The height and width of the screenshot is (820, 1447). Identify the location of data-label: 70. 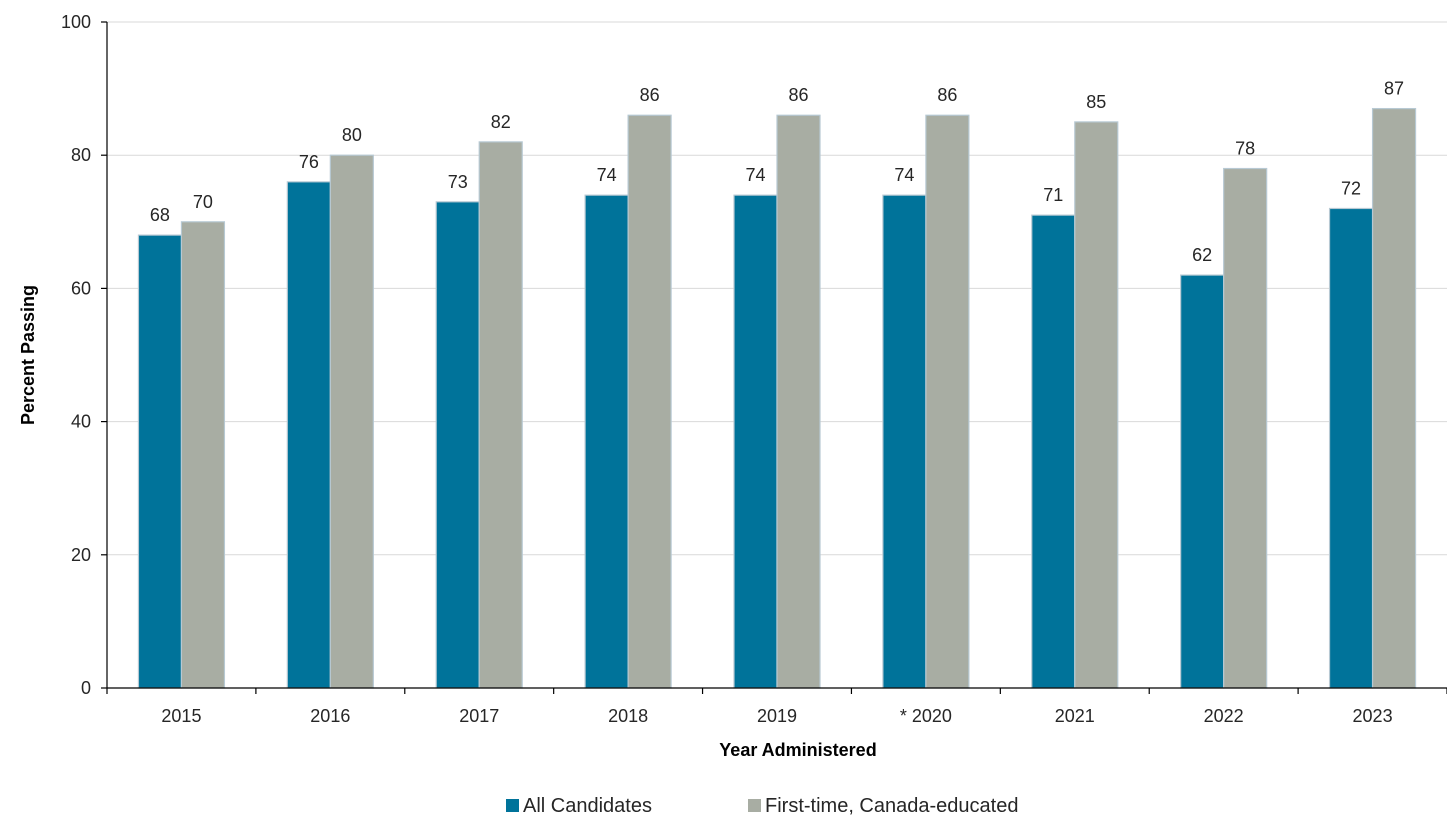
(203, 202).